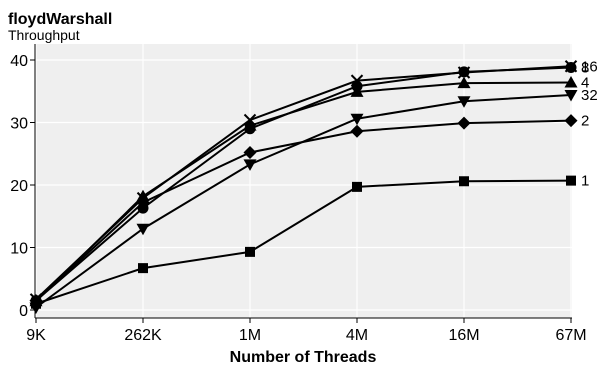 The width and height of the screenshot is (607, 370). What do you see at coordinates (250, 335) in the screenshot?
I see `x-tick-label: 1M` at bounding box center [250, 335].